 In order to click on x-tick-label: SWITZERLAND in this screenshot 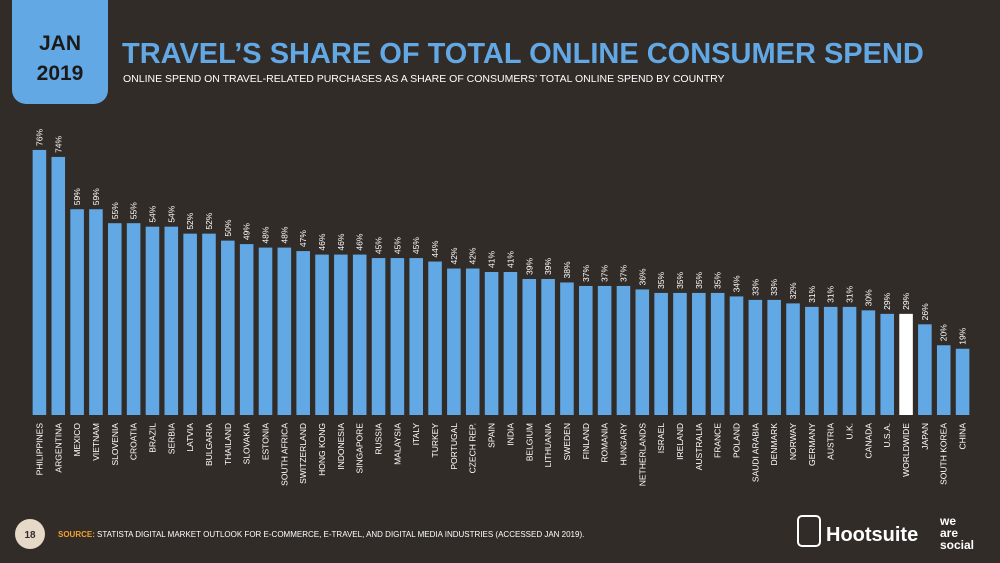, I will do `click(303, 453)`.